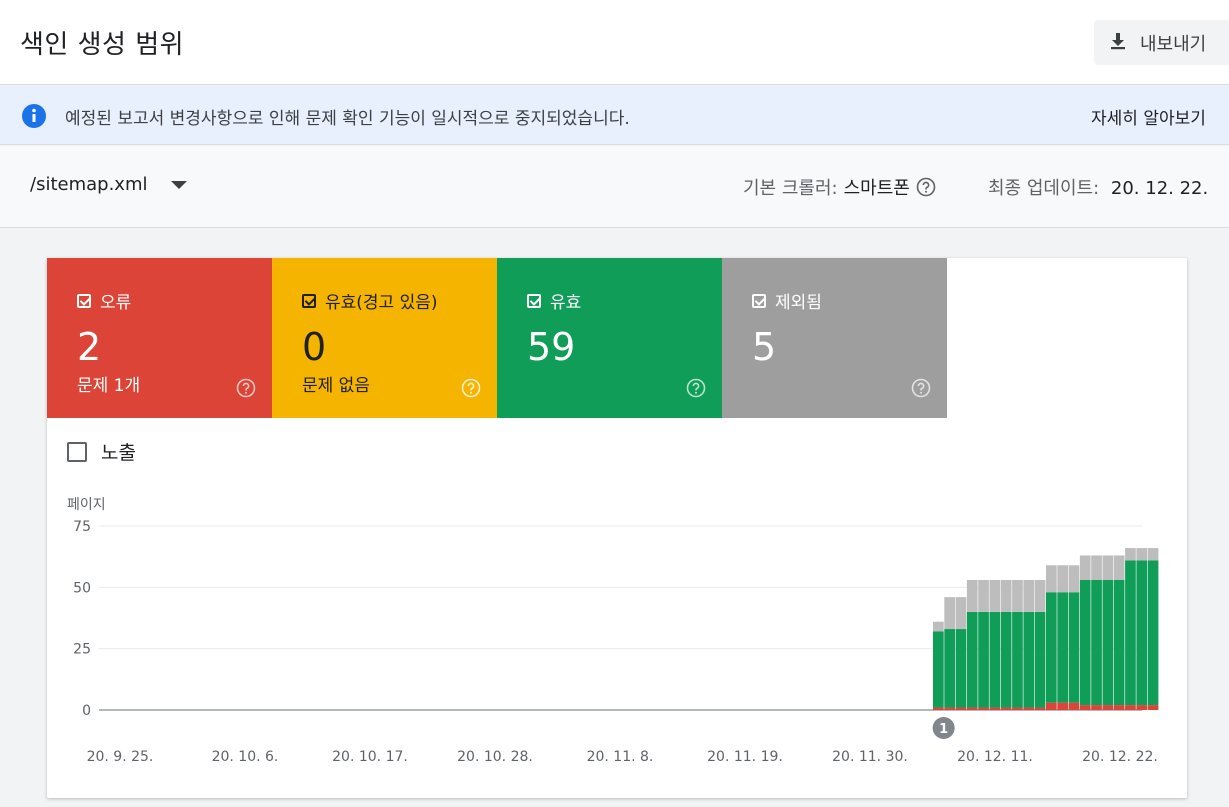  I want to click on x-tick-label: 20. 10. 6., so click(245, 757).